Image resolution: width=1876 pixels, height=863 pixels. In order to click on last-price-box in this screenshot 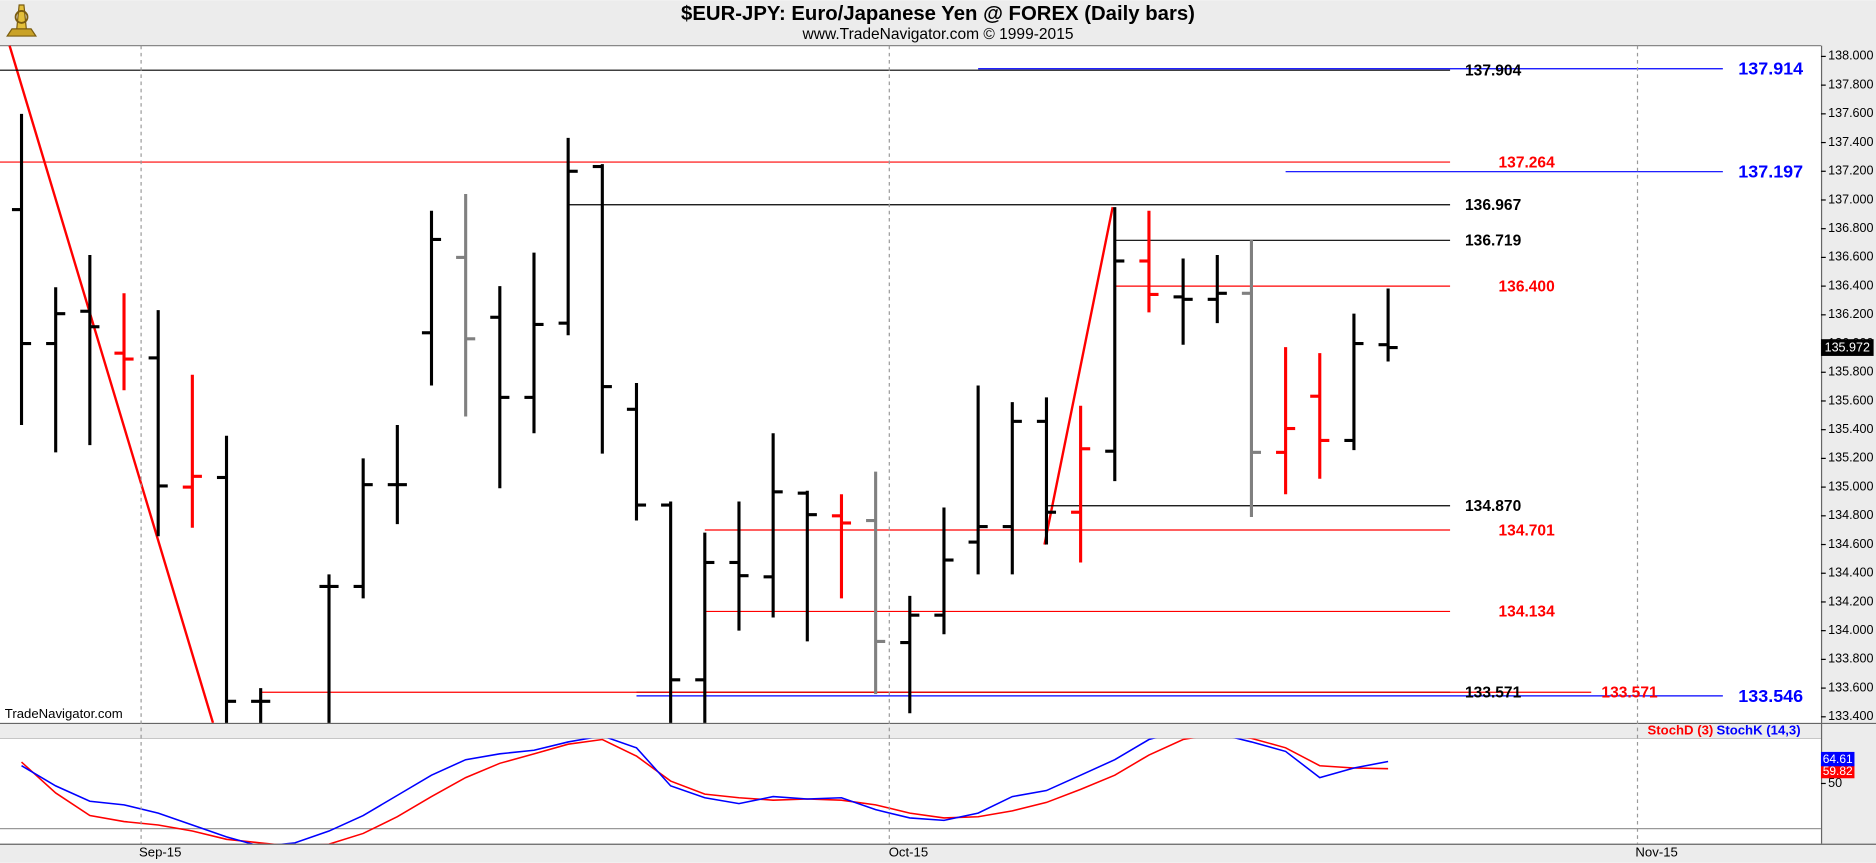, I will do `click(1847, 347)`.